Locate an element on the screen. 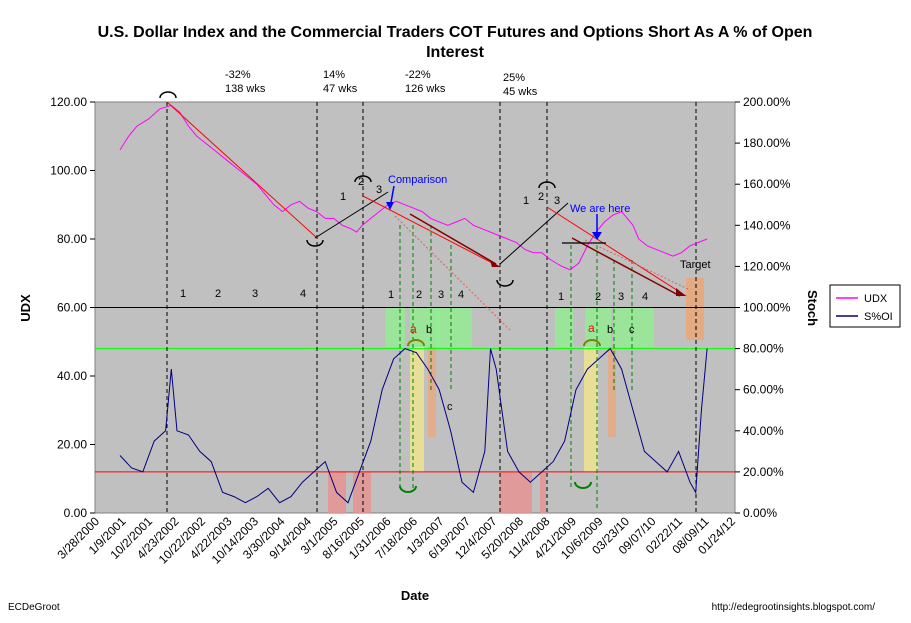 This screenshot has width=911, height=623. legend: UDX S%OI is located at coordinates (865, 306).